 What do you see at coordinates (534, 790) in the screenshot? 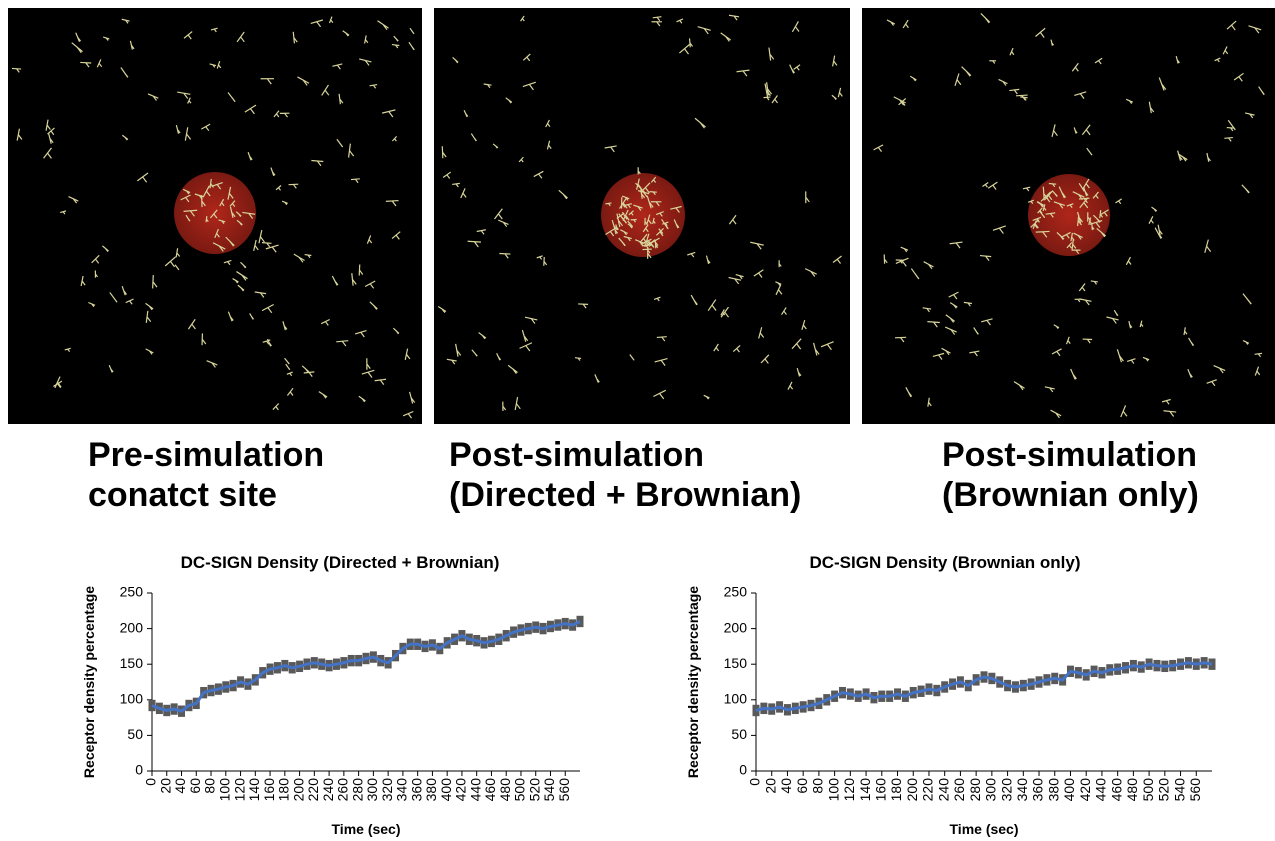
I see `x-tick-label: 520` at bounding box center [534, 790].